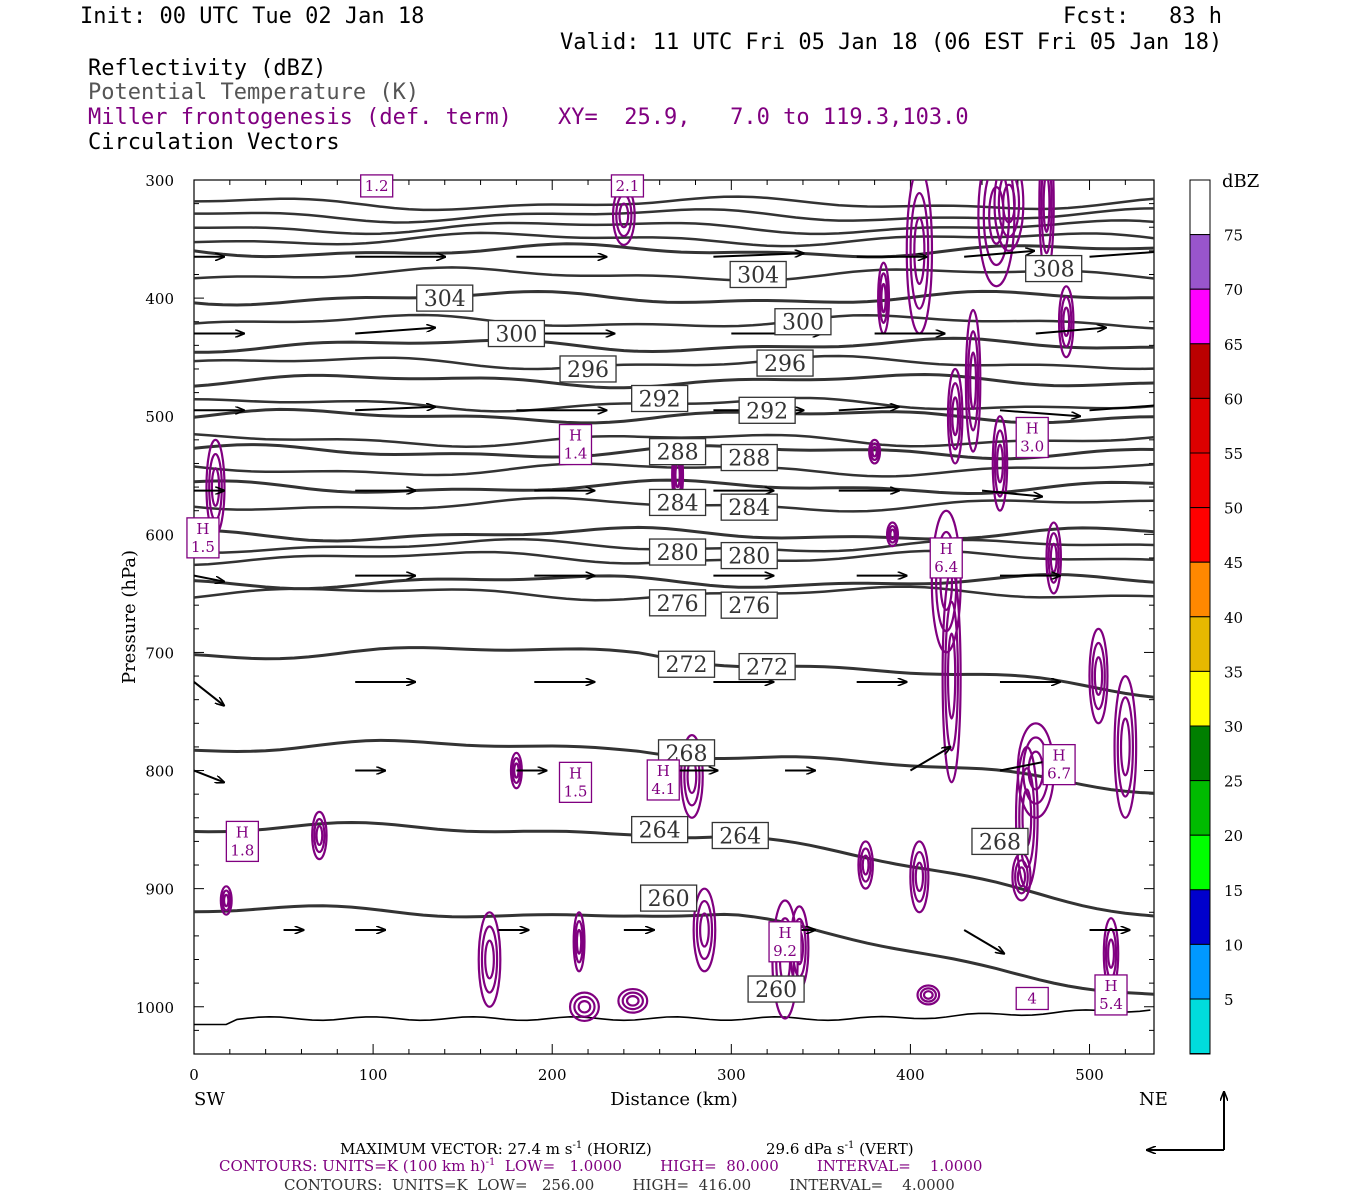 Image resolution: width=1350 pixels, height=1200 pixels. What do you see at coordinates (252, 16) in the screenshot?
I see `init-time: Init: 00 UTC Tue 02 Jan 18` at bounding box center [252, 16].